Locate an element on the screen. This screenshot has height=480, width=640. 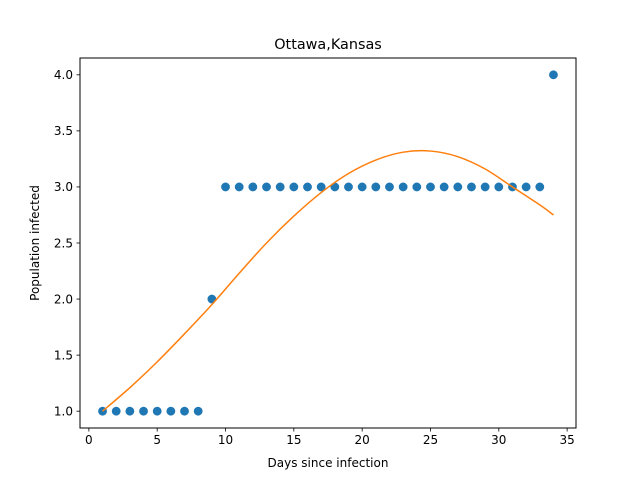
y-tick-label: 3.0 is located at coordinates (63, 187).